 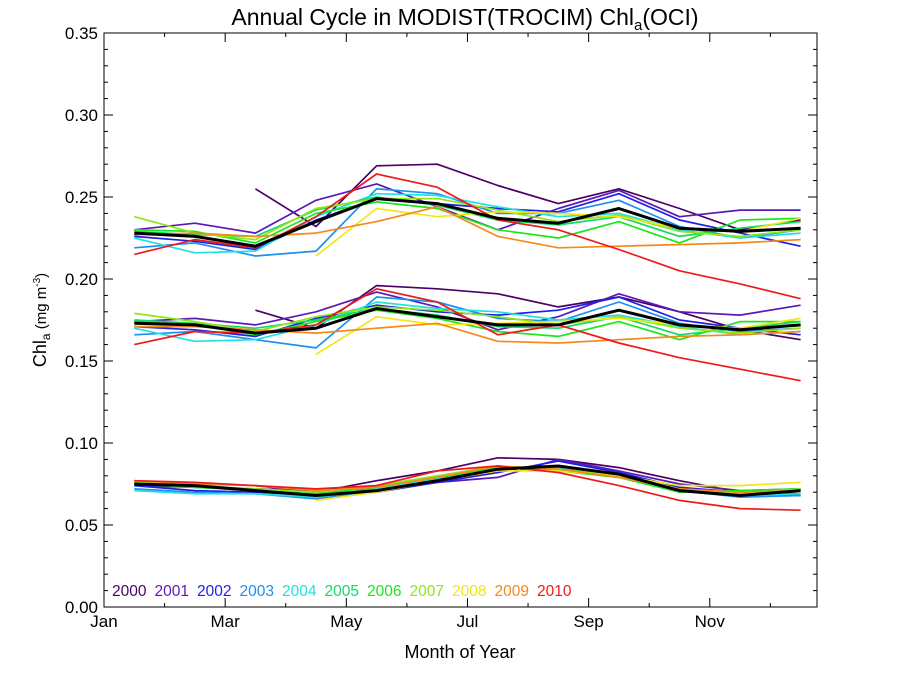 What do you see at coordinates (459, 652) in the screenshot?
I see `x-axis-label: Month of Year` at bounding box center [459, 652].